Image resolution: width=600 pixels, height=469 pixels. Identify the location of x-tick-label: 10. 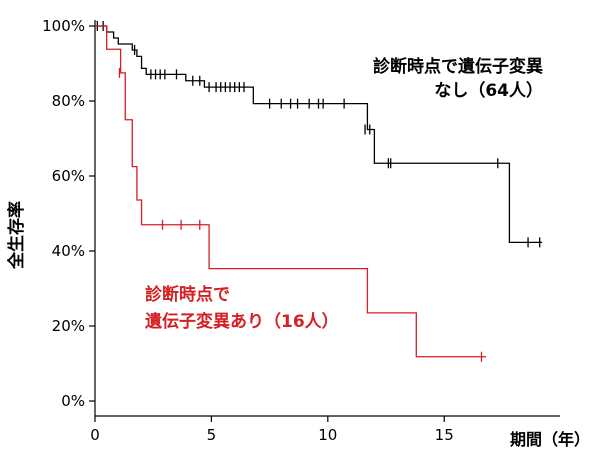
(327, 435).